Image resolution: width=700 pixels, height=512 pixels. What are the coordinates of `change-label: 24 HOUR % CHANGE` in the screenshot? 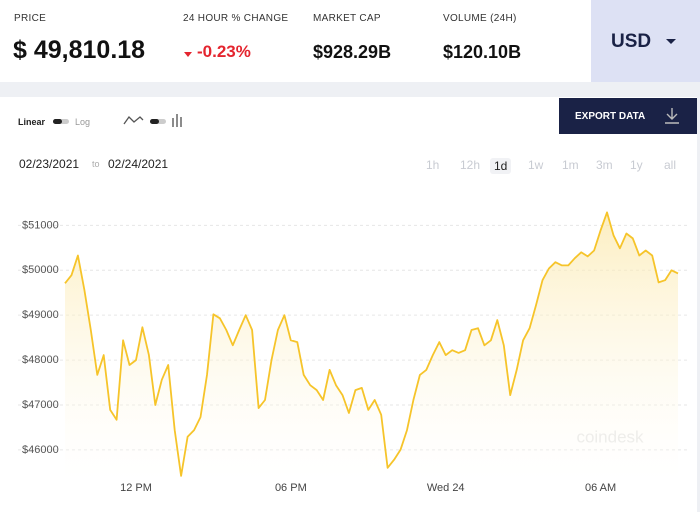 It's located at (236, 18).